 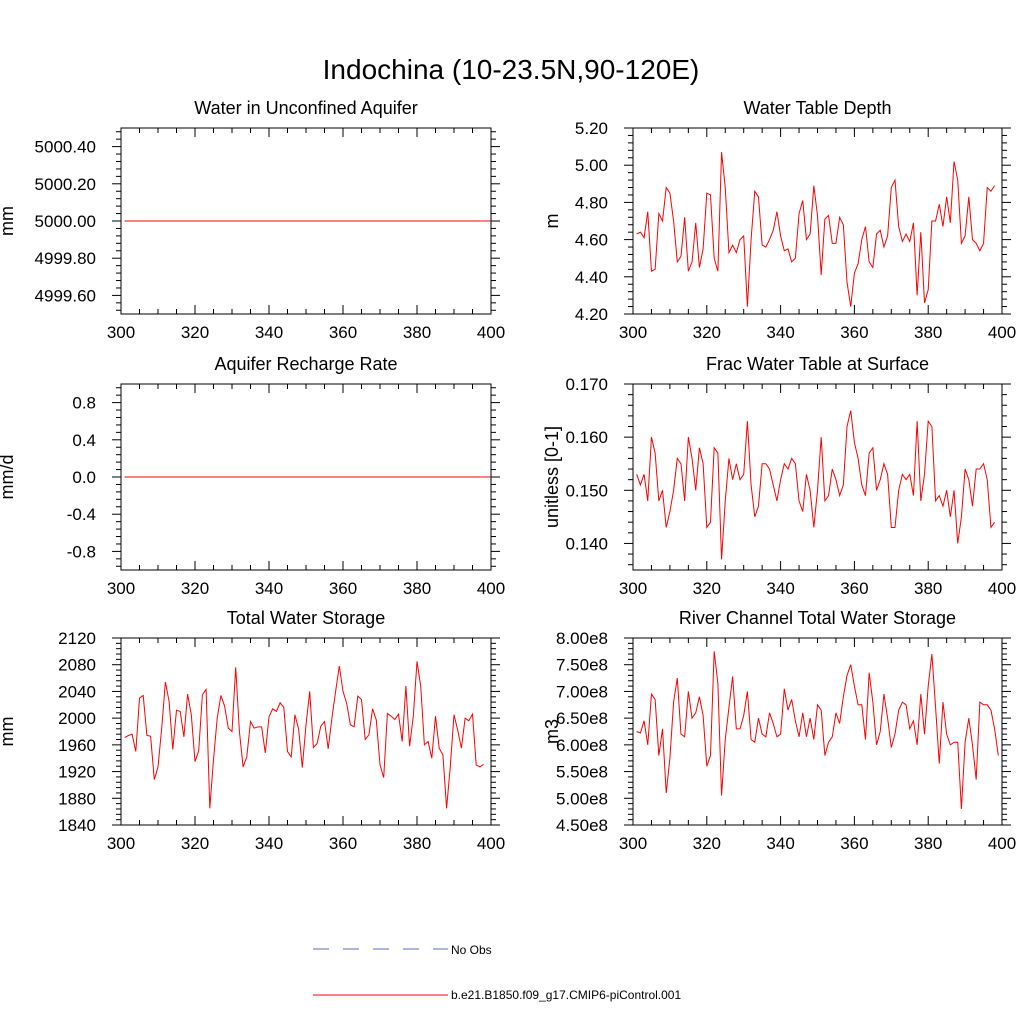 I want to click on y-tick-label: 4999.80, so click(x=65, y=258).